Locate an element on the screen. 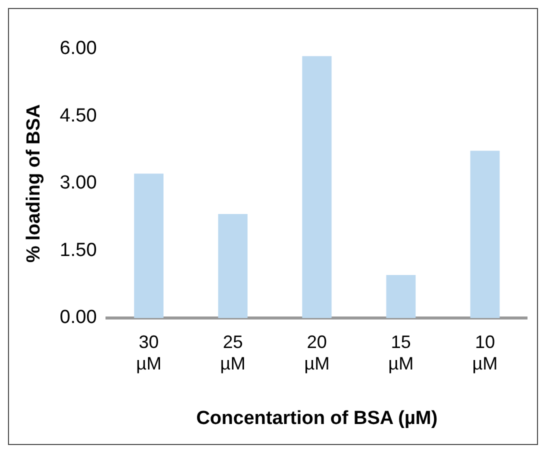 The image size is (547, 455). y-tick-label: 4.50 is located at coordinates (78, 115).